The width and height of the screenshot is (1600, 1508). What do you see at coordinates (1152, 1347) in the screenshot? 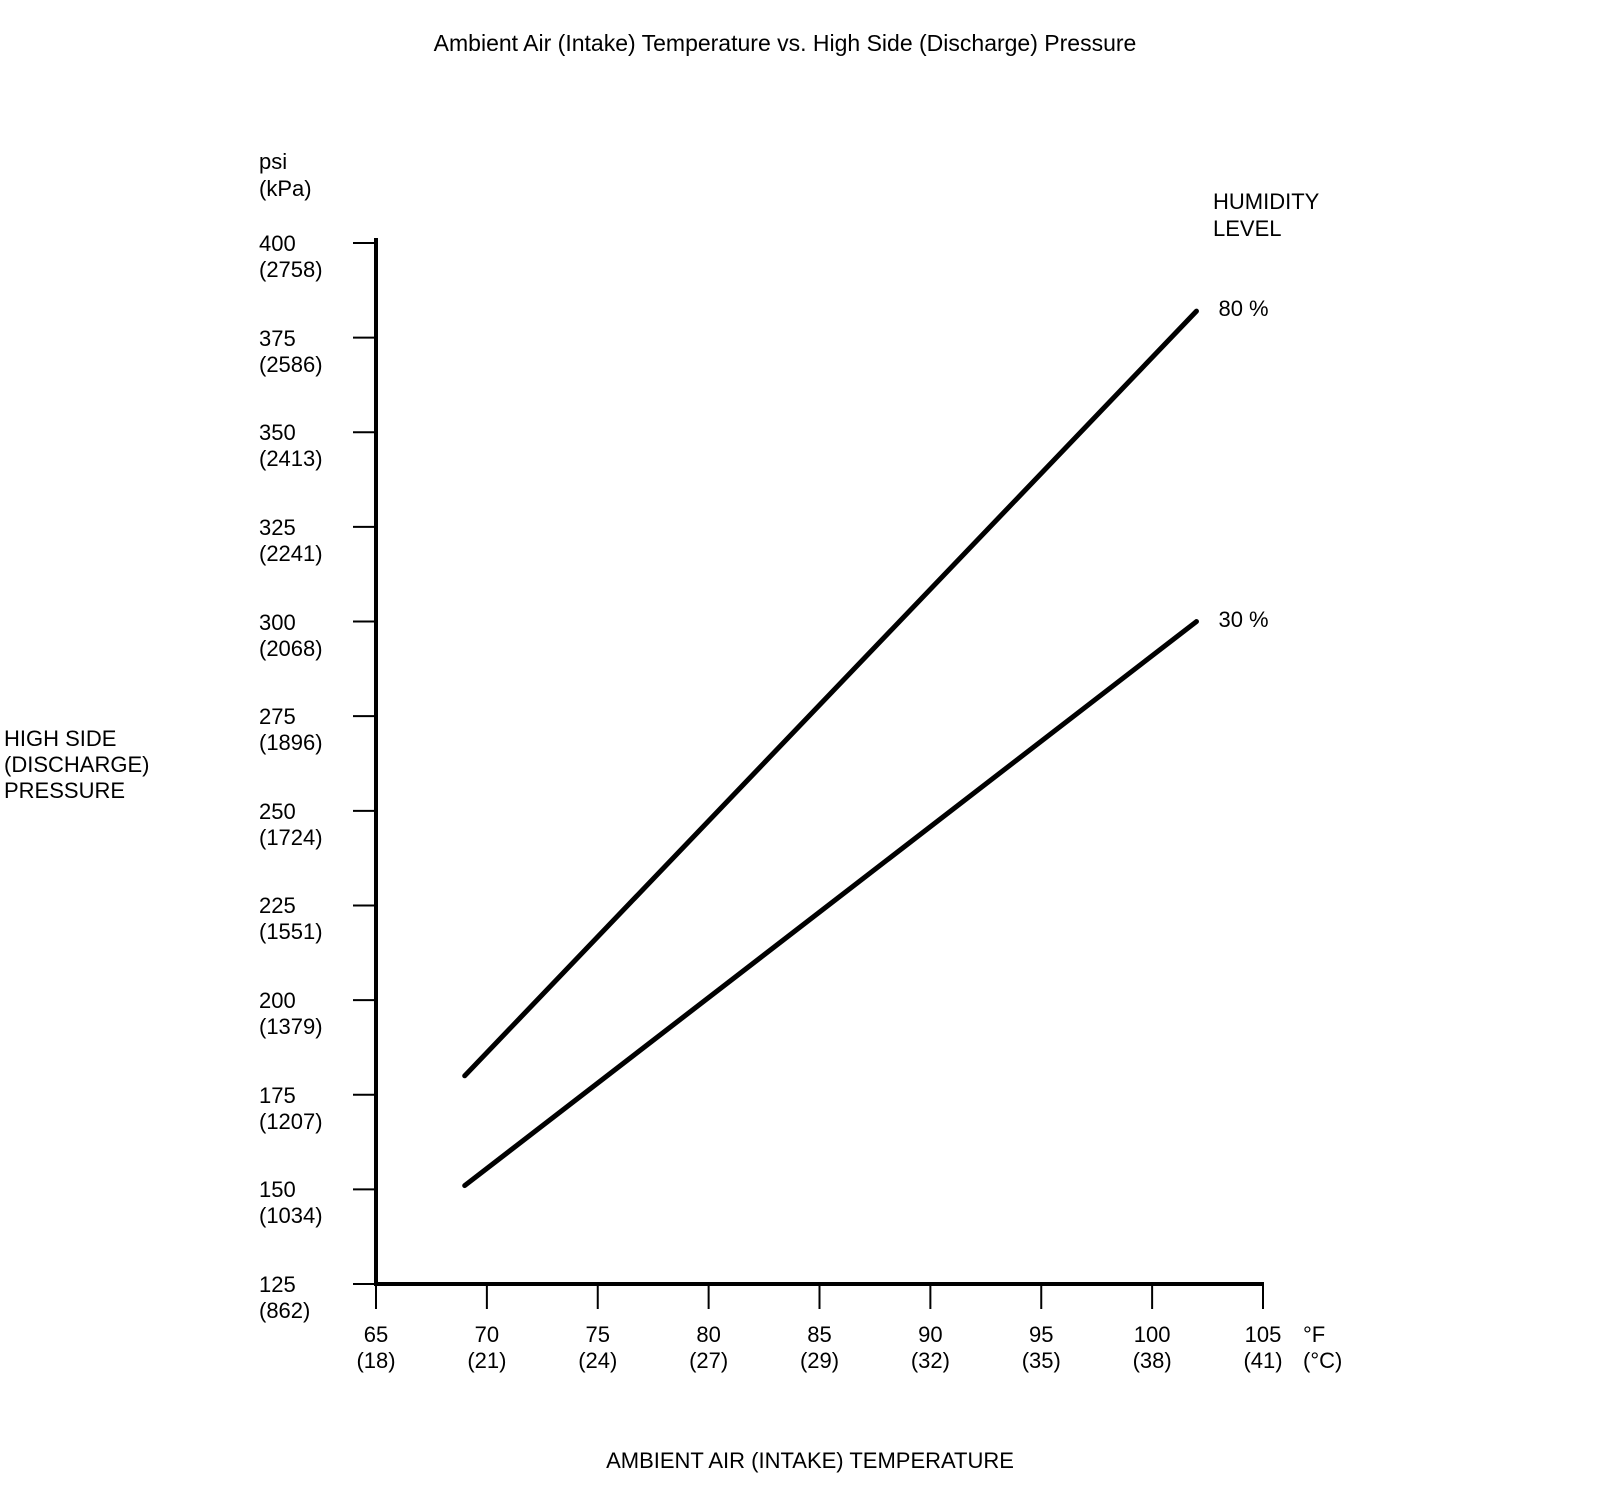
I see `x-tick-label: 100 (38)` at bounding box center [1152, 1347].